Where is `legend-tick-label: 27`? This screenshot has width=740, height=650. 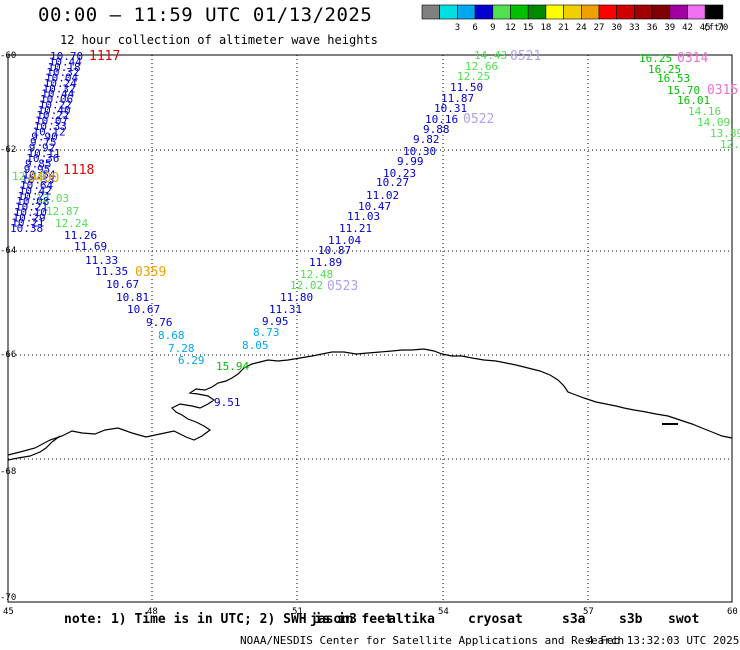
legend-tick-label: 27 is located at coordinates (599, 28).